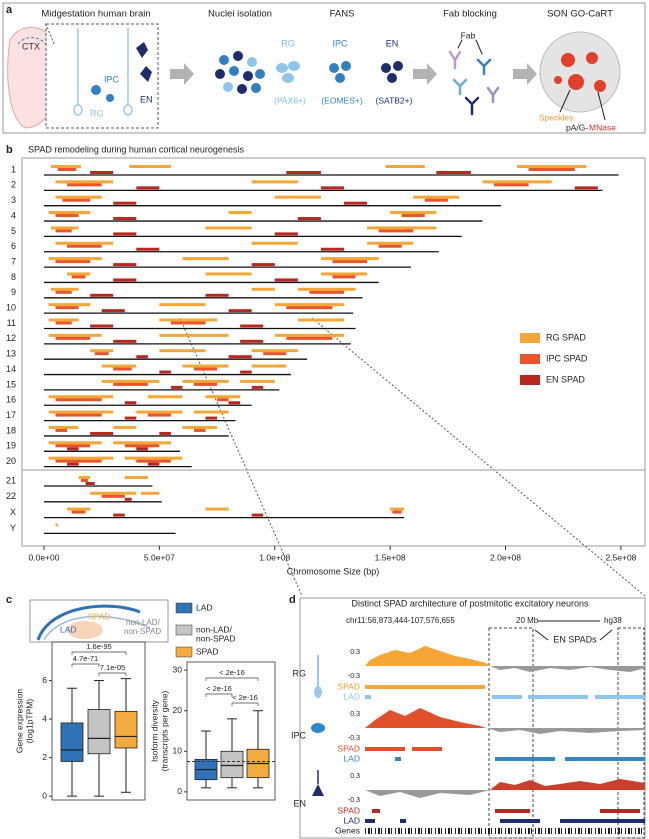 This screenshot has width=649, height=839. What do you see at coordinates (44, 680) in the screenshot?
I see `y-tick-label: 6` at bounding box center [44, 680].